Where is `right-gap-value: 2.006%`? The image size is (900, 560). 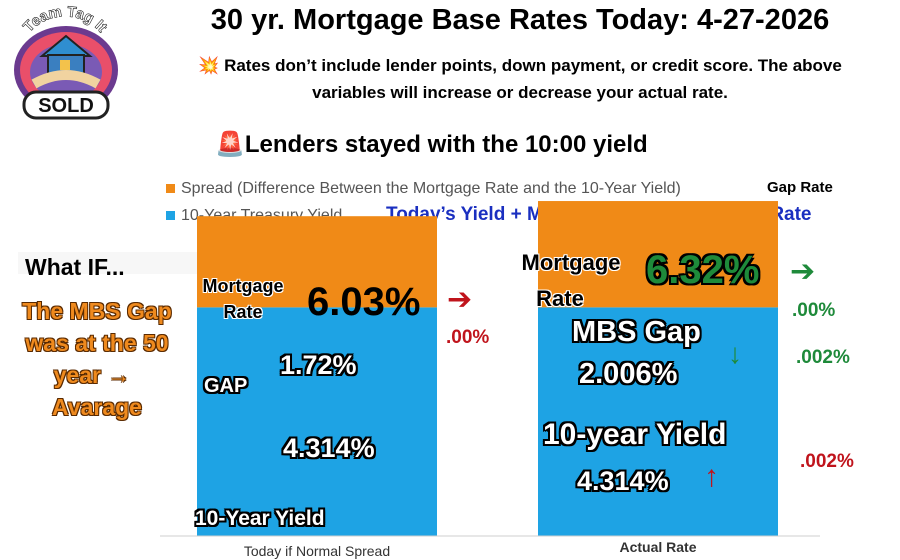 right-gap-value: 2.006% is located at coordinates (628, 374).